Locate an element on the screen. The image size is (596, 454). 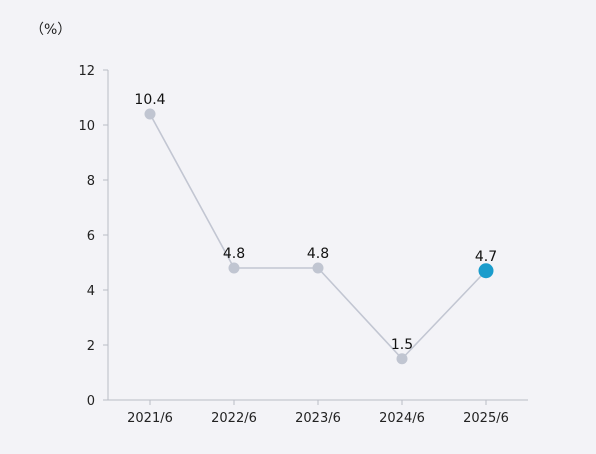
x-tick-label: 2021/6 is located at coordinates (150, 418).